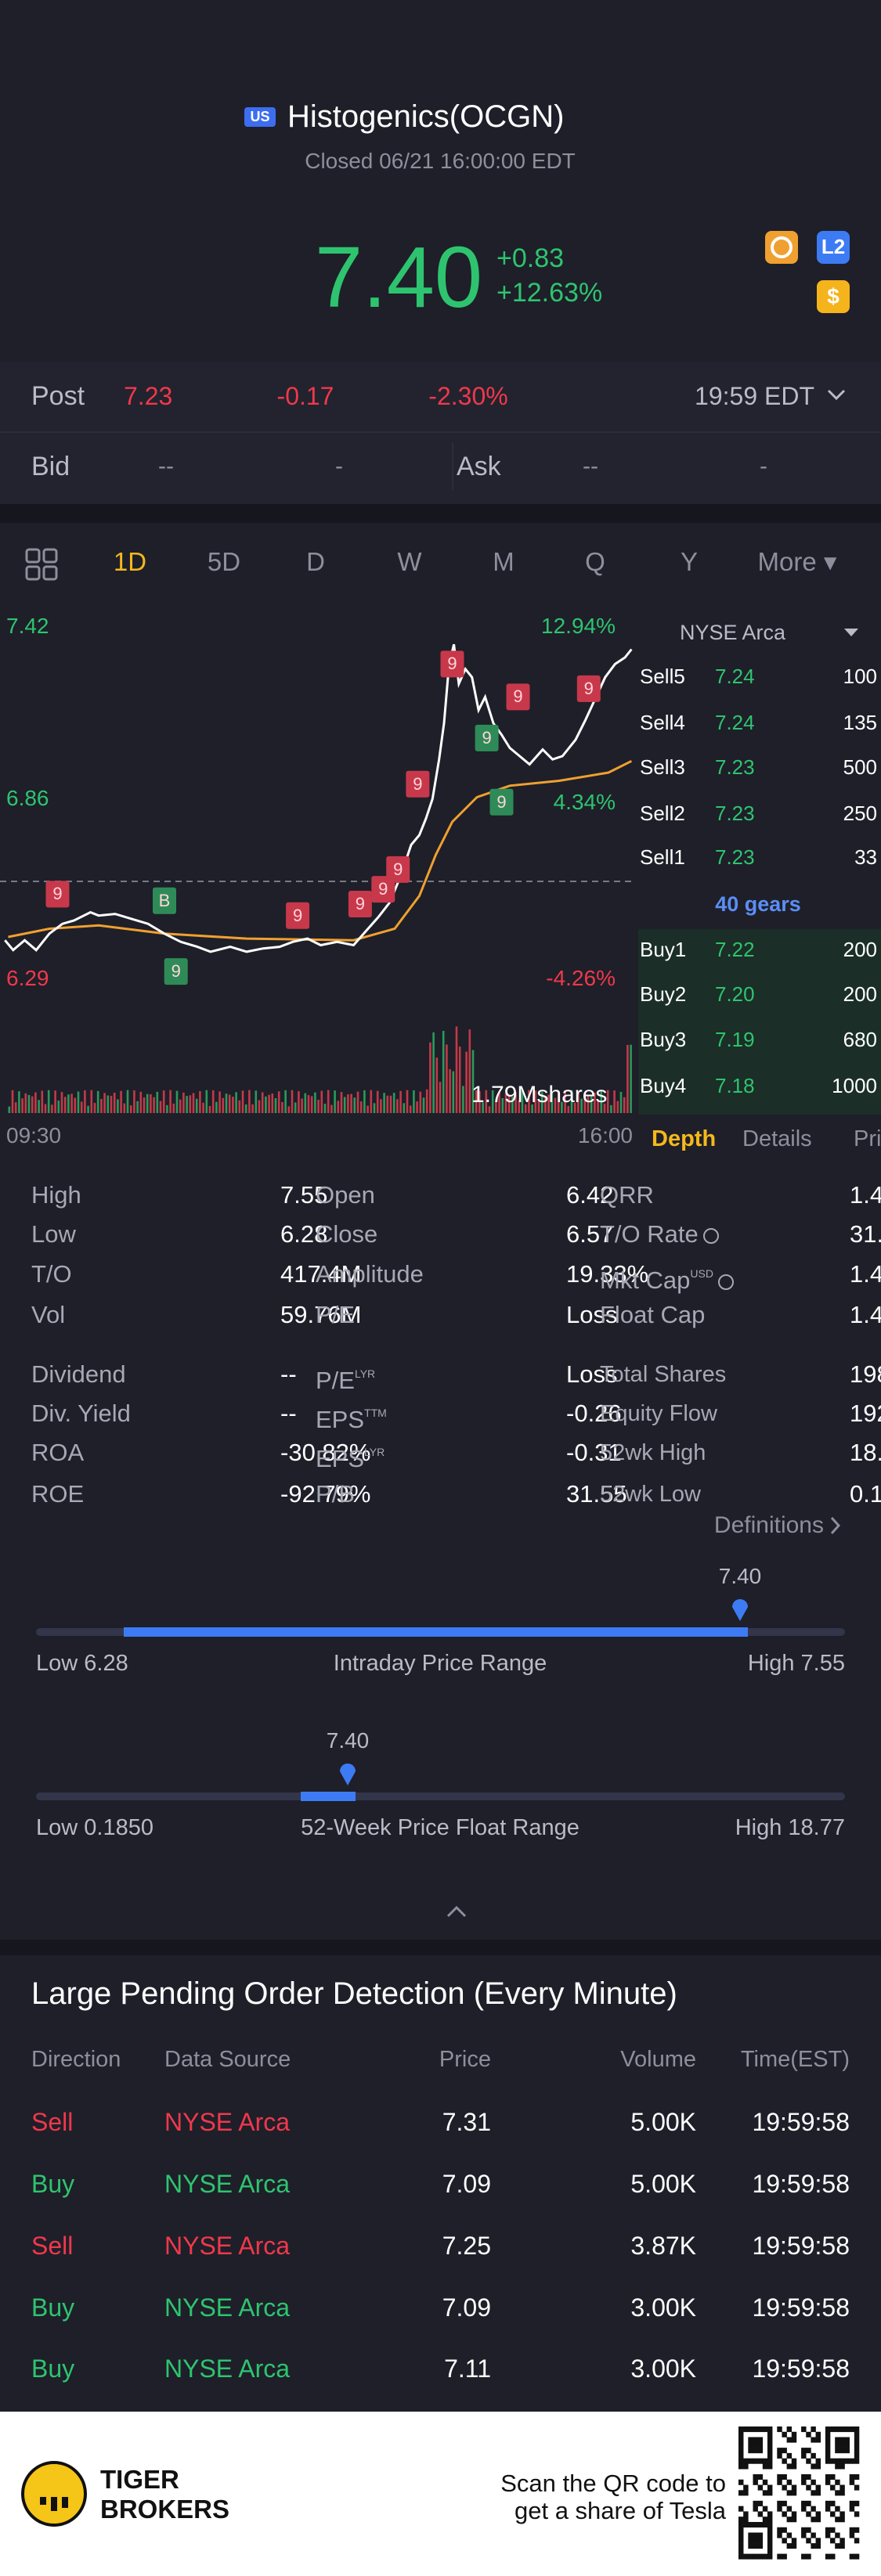 This screenshot has height=2576, width=881. Describe the element at coordinates (833, 296) in the screenshot. I see `dollar-icon: $` at that location.